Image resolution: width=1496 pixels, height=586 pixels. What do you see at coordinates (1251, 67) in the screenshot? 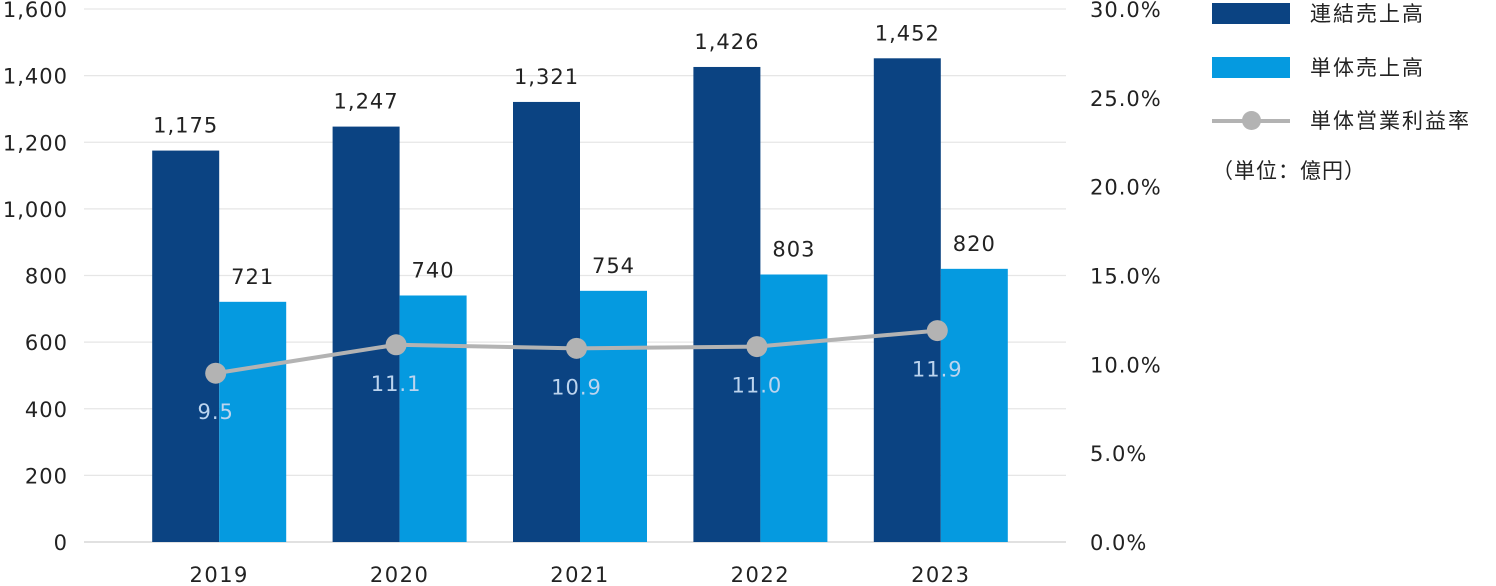
I see `legend-swatch-standalone` at bounding box center [1251, 67].